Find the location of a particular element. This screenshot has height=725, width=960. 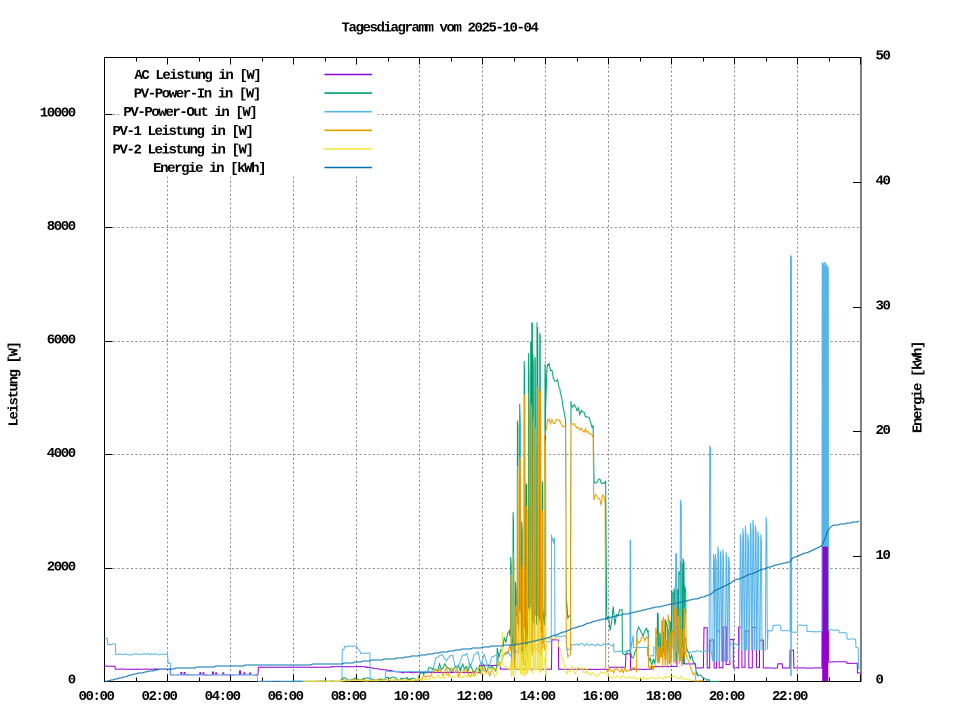

svg-text: 12:00 is located at coordinates (475, 697).